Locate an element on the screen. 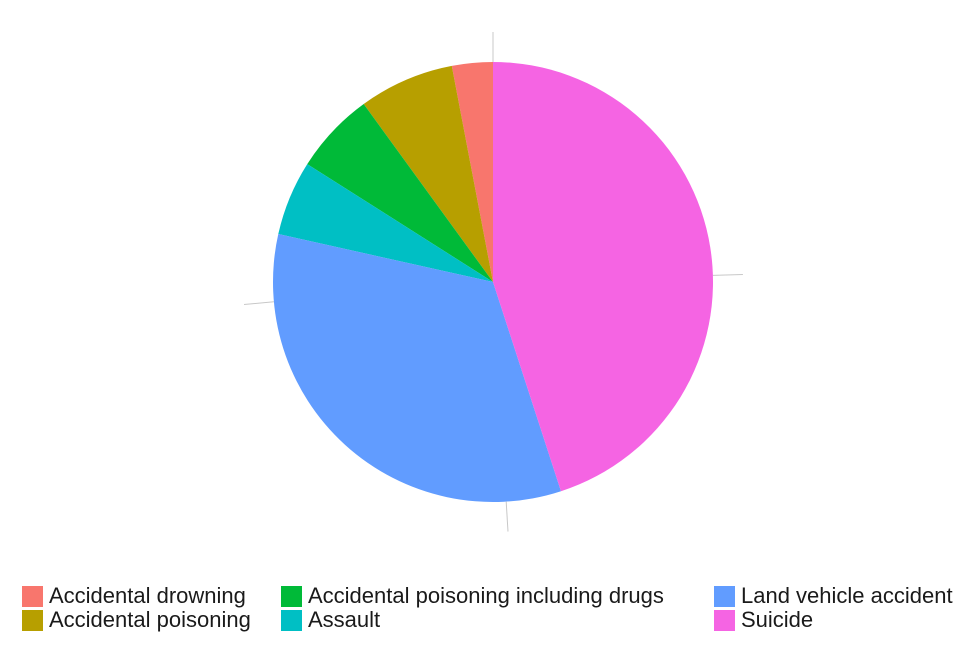 The height and width of the screenshot is (645, 980). legend-swatch-accidental-poisoning is located at coordinates (32, 620).